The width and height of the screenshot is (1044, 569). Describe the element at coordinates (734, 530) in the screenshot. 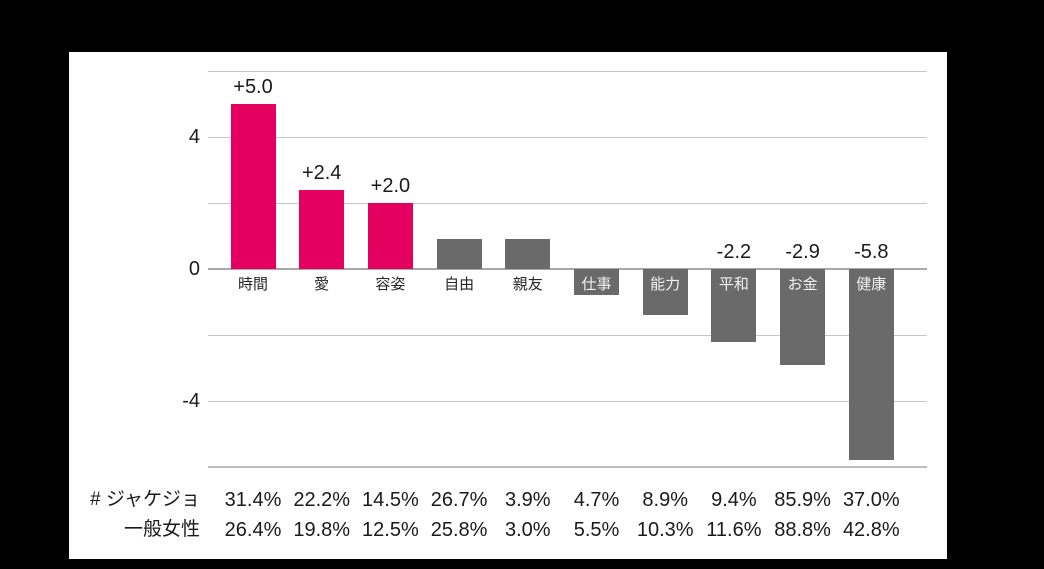

I see `table-cell: 11.6%` at that location.